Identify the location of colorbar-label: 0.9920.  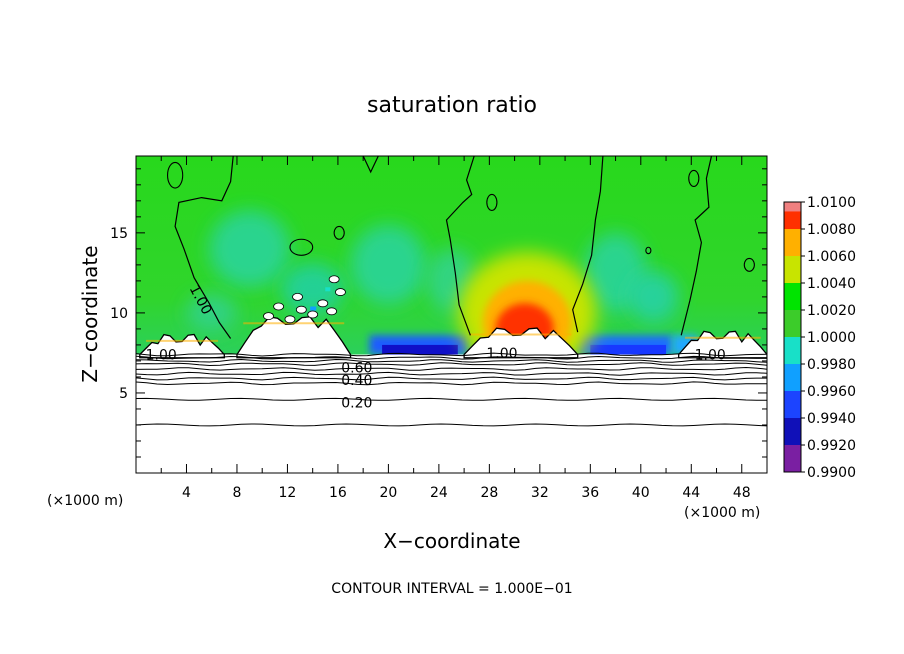
(831, 446).